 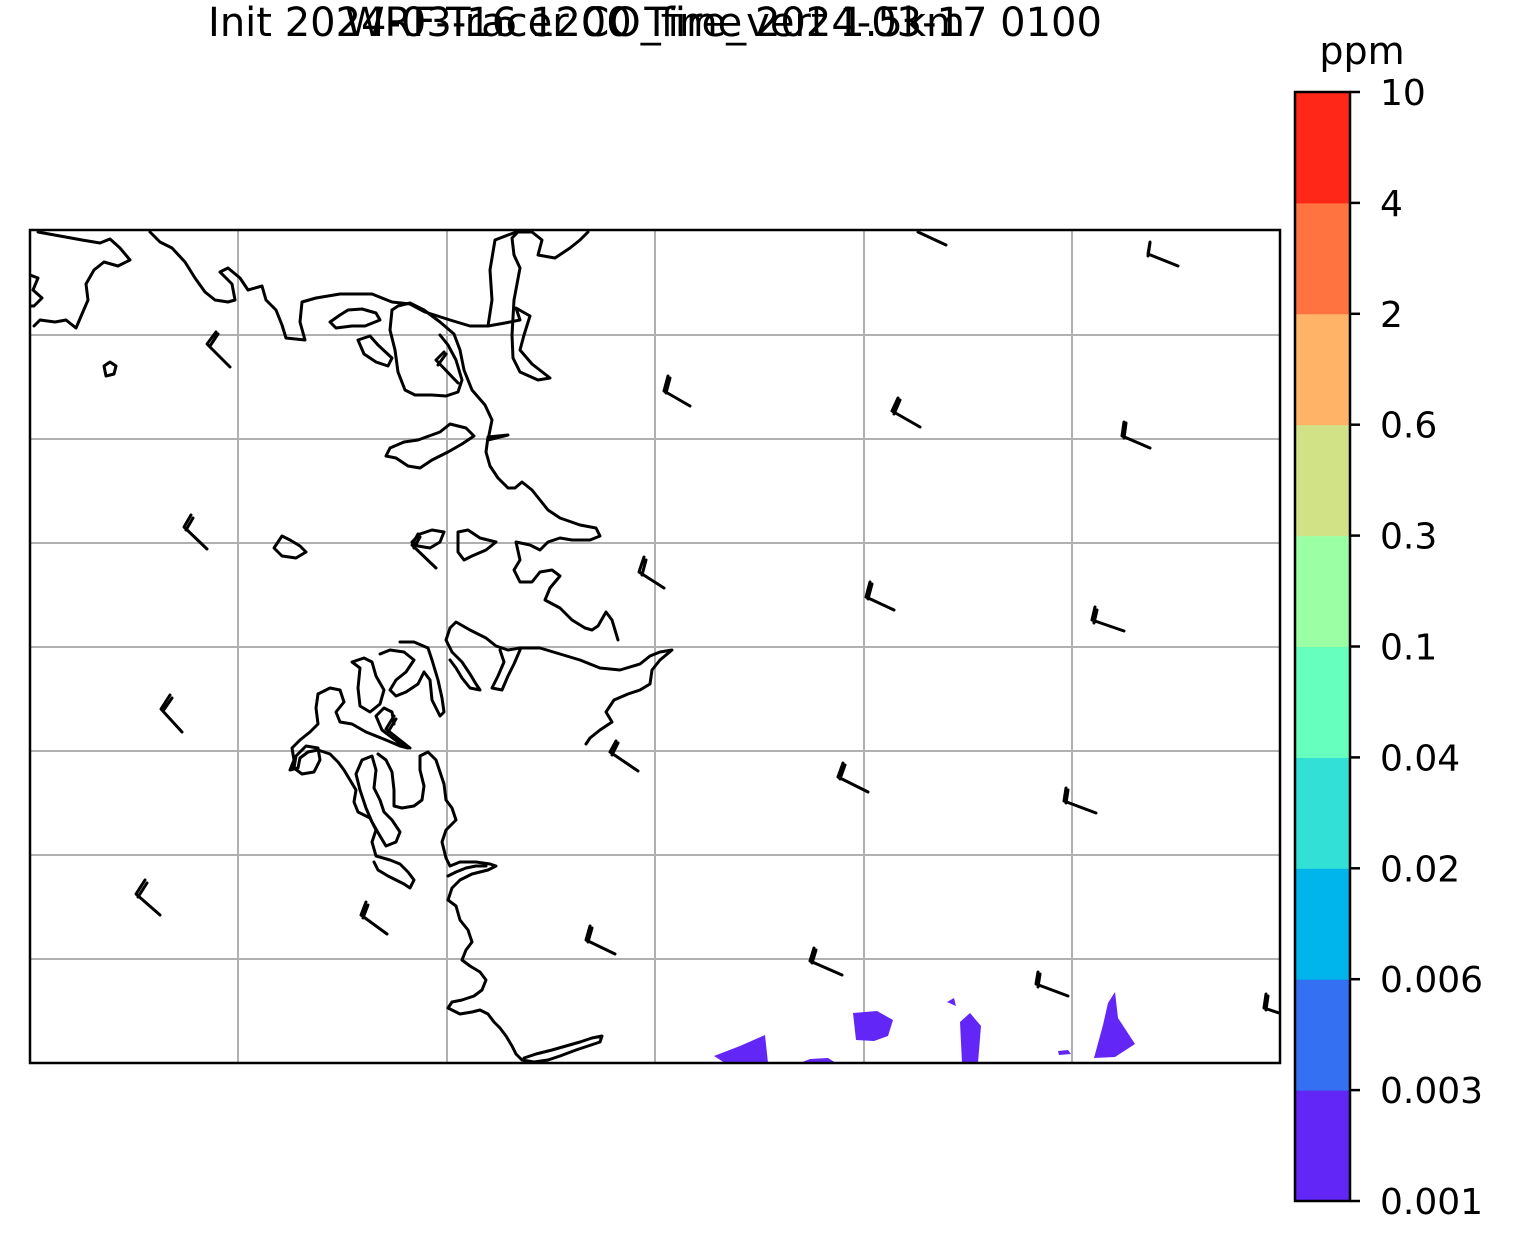 I want to click on colorbar-tick-label: 0.001, so click(x=1431, y=1202).